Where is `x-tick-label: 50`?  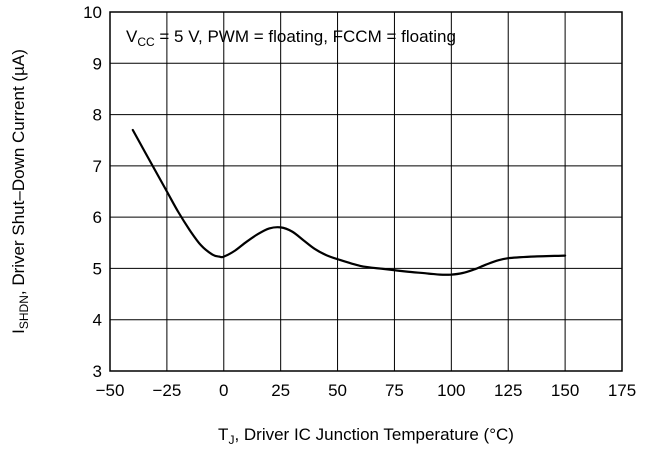
x-tick-label: 50 is located at coordinates (337, 390).